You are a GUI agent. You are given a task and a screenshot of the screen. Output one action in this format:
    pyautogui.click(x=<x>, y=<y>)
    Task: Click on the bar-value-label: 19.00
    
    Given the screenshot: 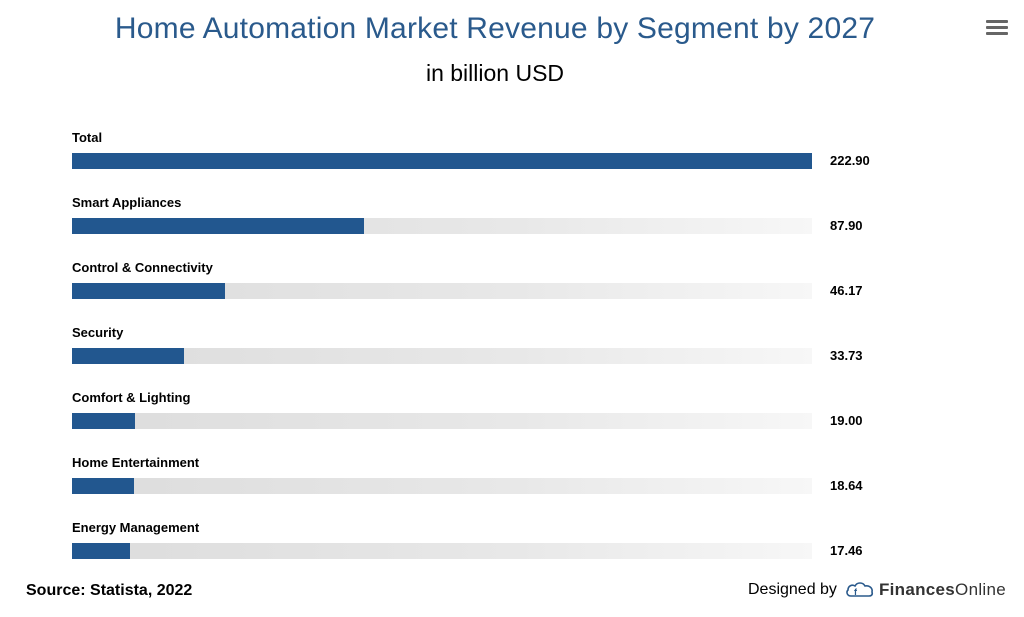 What is the action you would take?
    pyautogui.click(x=846, y=420)
    